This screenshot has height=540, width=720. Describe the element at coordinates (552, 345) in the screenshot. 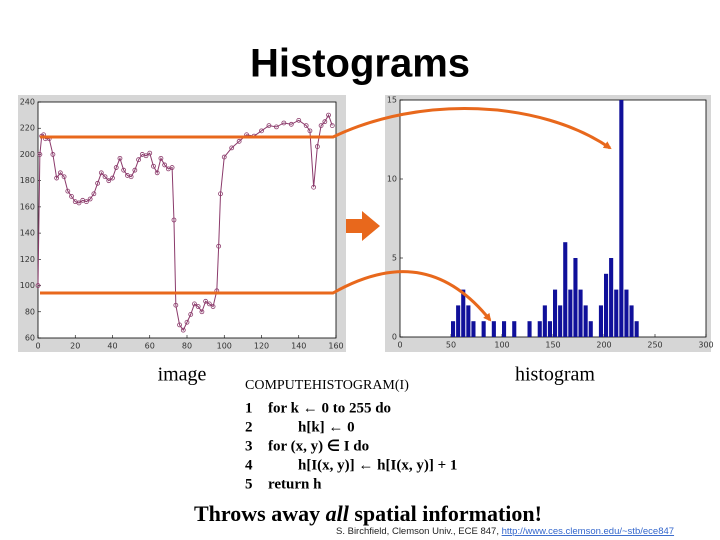

I see `x-tick-label: 150` at that location.